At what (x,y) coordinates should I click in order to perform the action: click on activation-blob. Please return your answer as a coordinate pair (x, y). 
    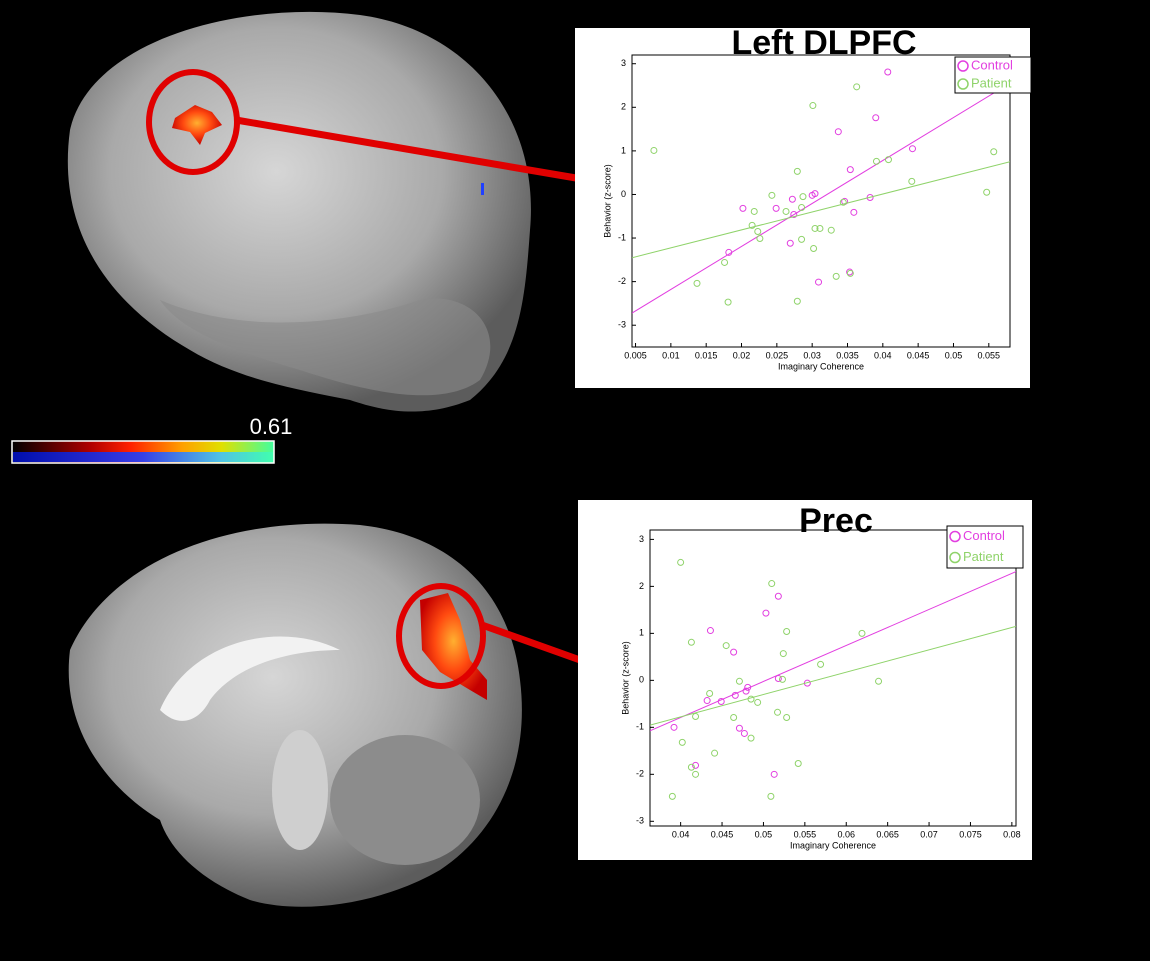
    Looking at the image, I should click on (197, 125).